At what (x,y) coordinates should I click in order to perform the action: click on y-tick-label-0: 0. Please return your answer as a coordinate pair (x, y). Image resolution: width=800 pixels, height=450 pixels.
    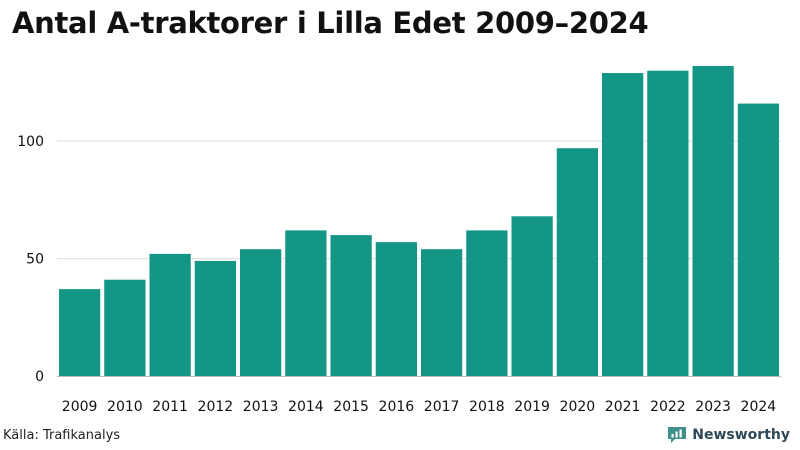
    Looking at the image, I should click on (39, 377).